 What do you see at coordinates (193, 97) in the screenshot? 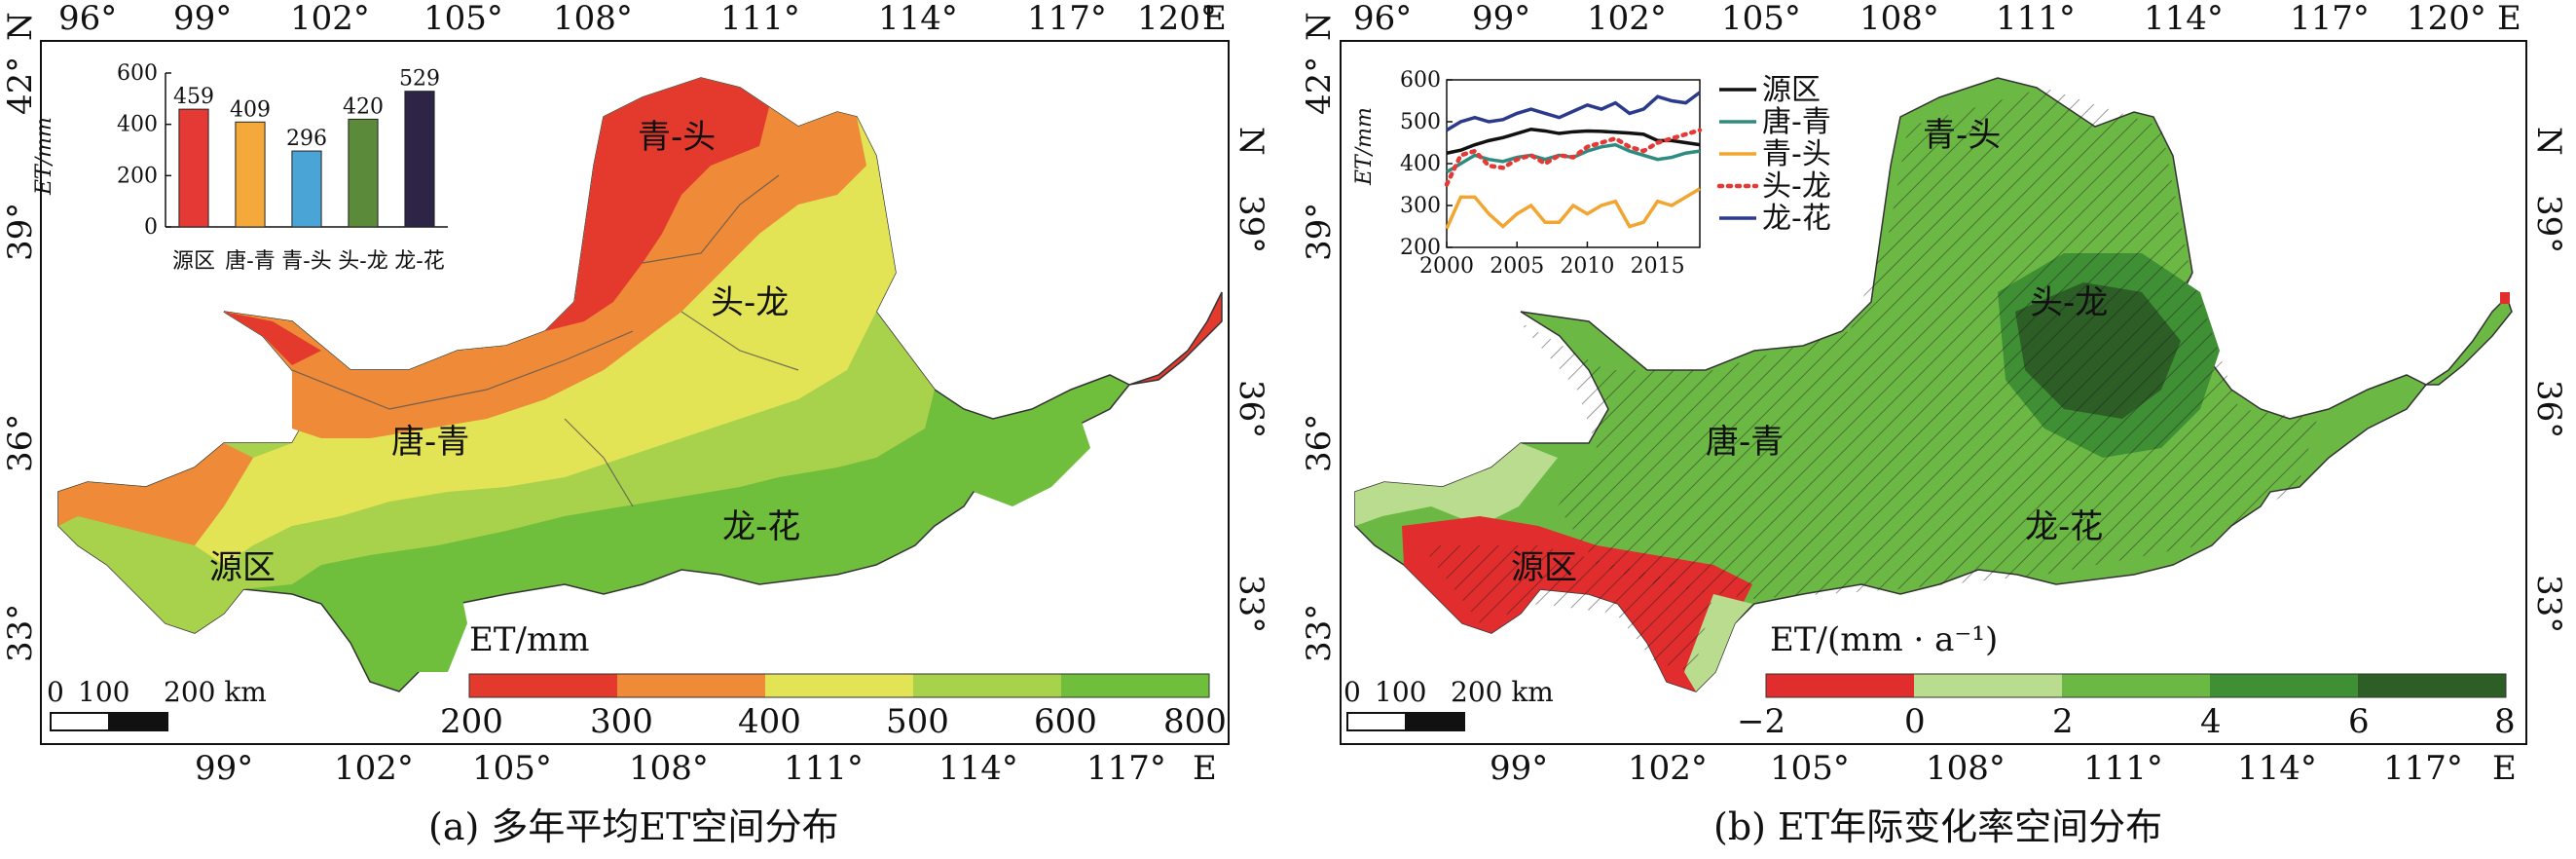
I see `bar-inset-value-label: 459` at bounding box center [193, 97].